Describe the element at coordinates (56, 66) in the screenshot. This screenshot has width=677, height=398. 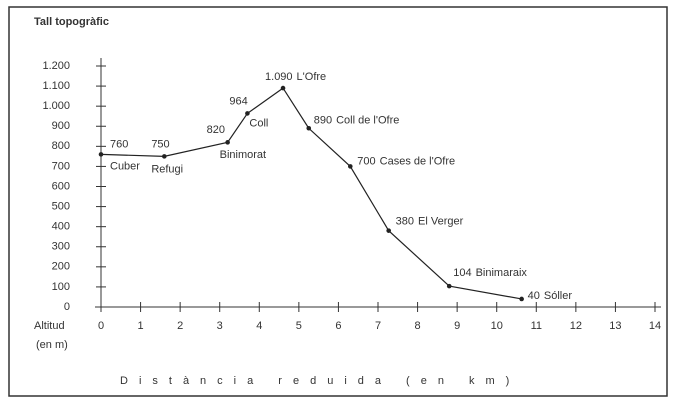
I see `y-tick-label: 1.200` at that location.